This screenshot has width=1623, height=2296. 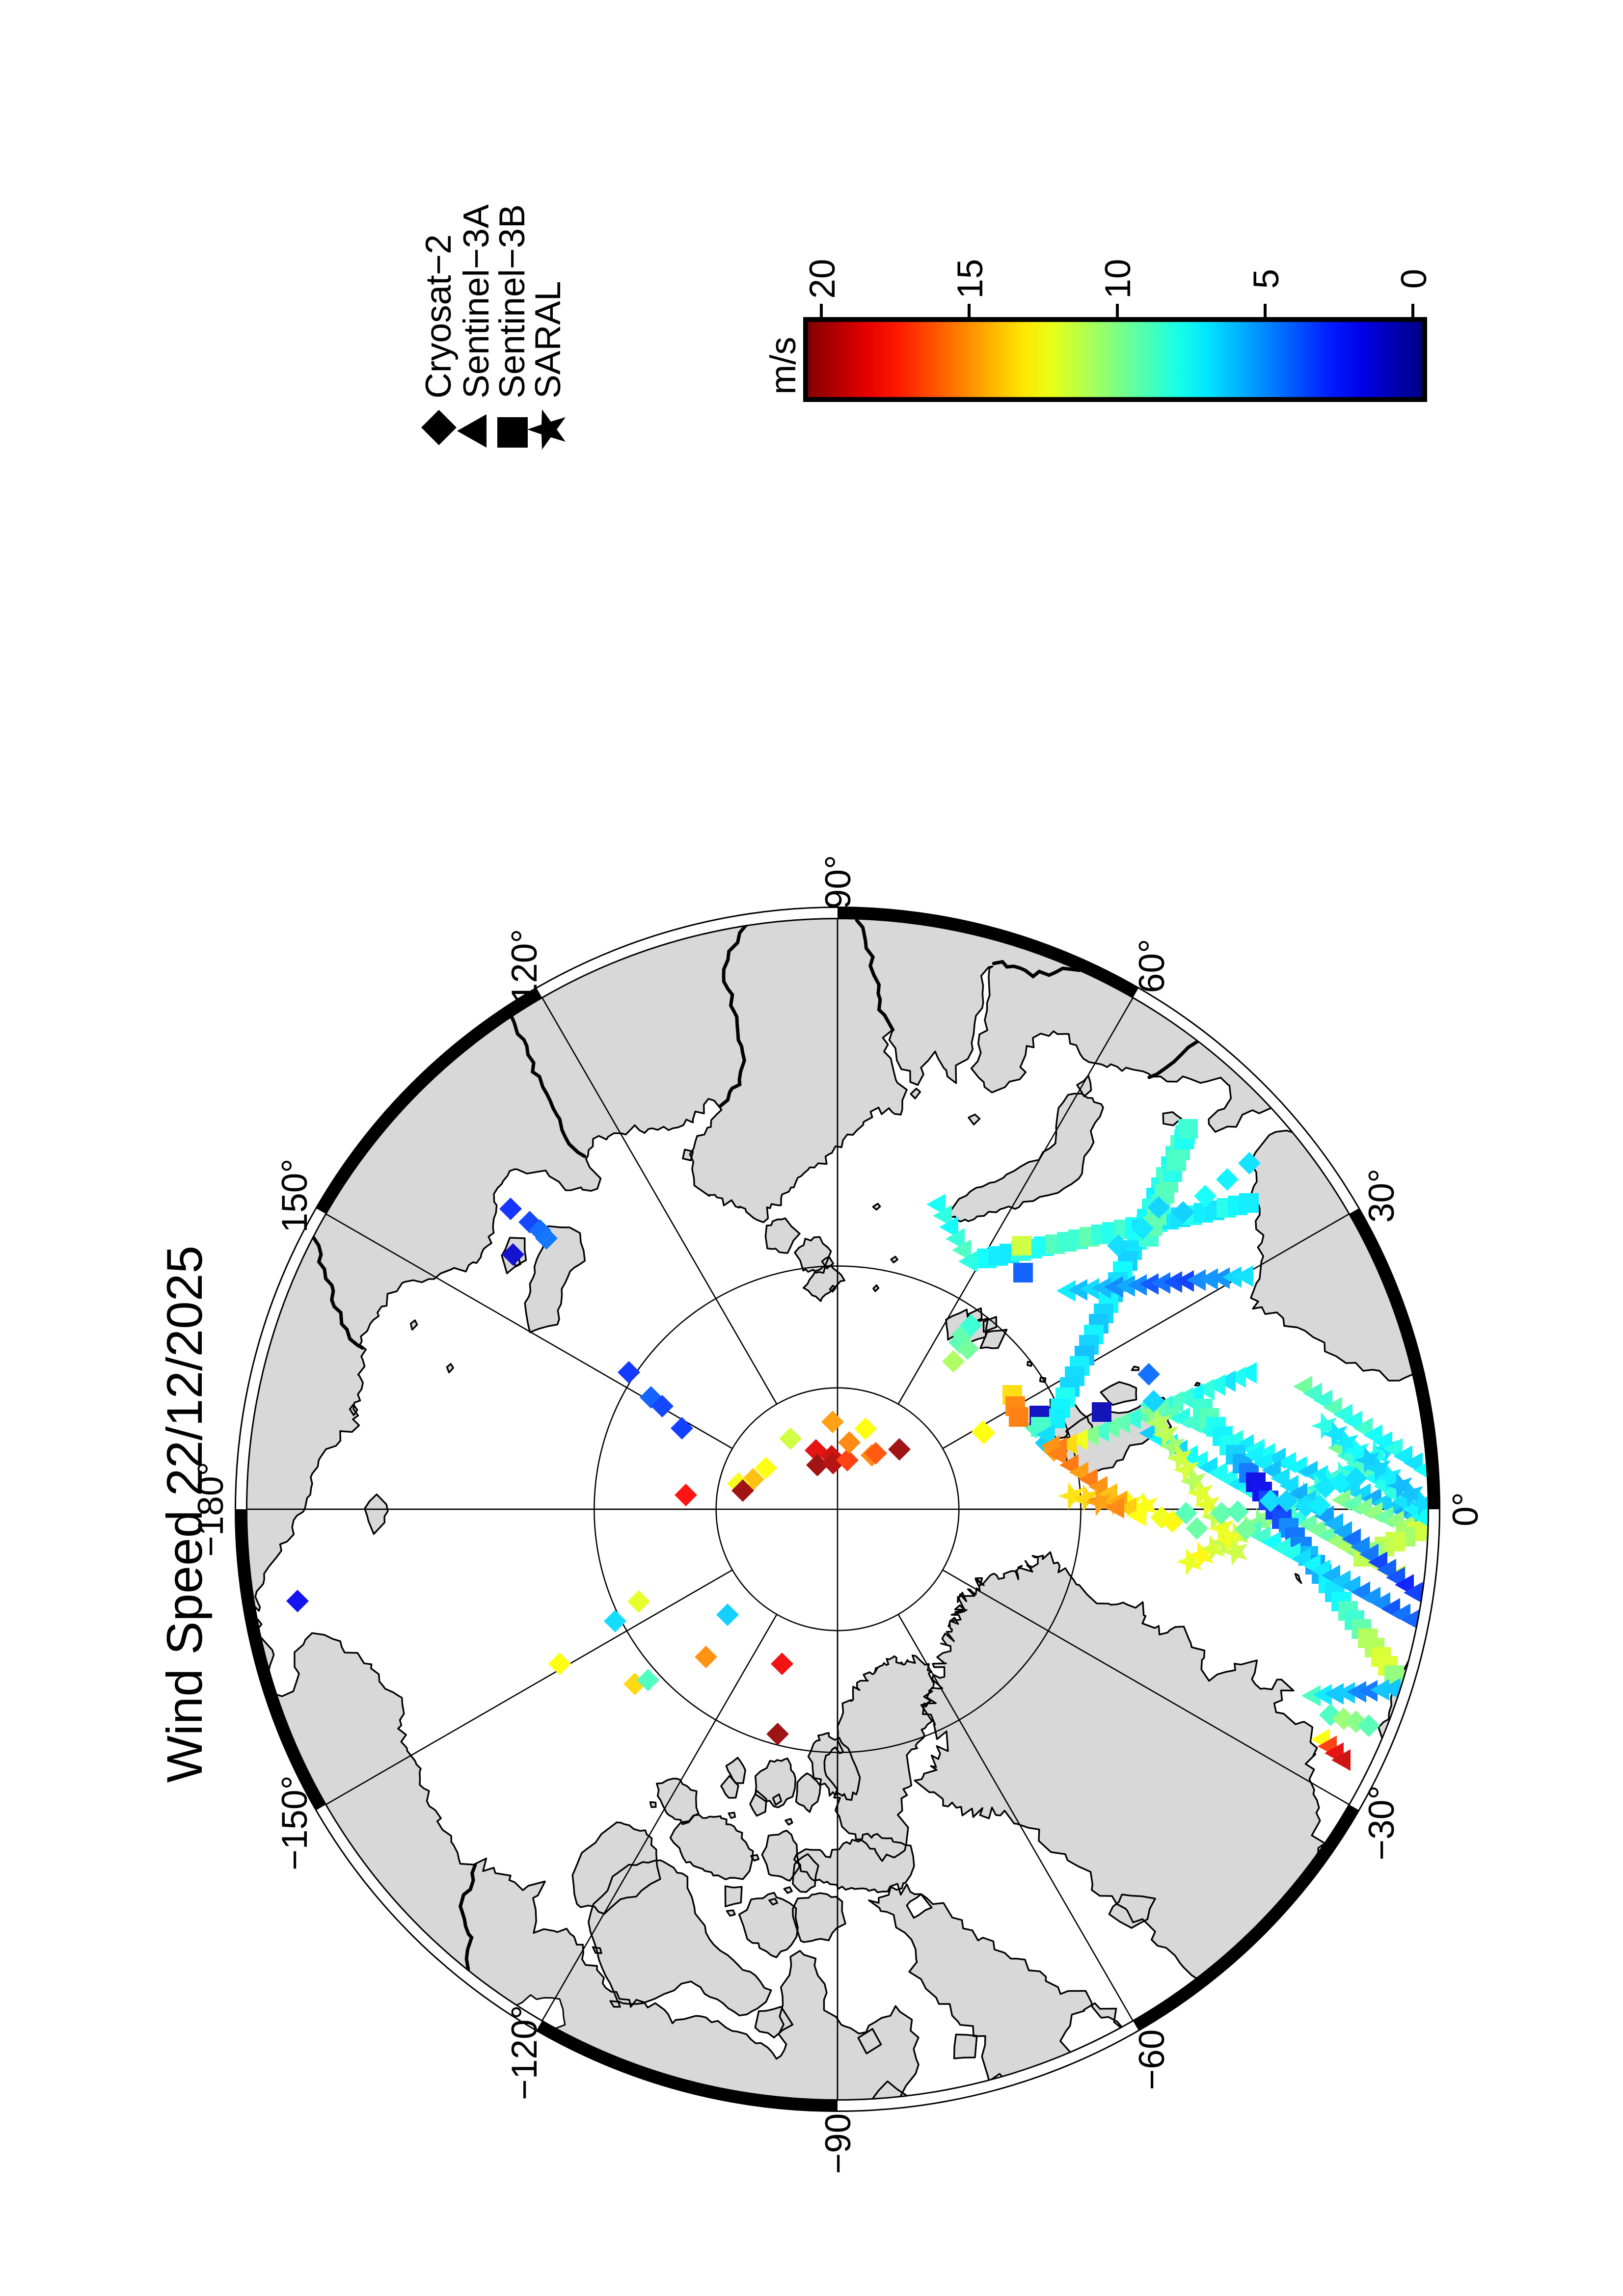 What do you see at coordinates (822, 278) in the screenshot?
I see `svg-text: 20` at bounding box center [822, 278].